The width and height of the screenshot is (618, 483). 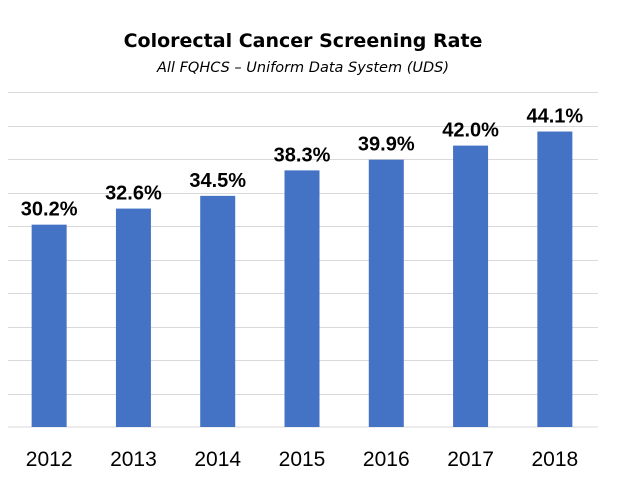 I want to click on x-tick-label-2015: 2015, so click(x=302, y=459).